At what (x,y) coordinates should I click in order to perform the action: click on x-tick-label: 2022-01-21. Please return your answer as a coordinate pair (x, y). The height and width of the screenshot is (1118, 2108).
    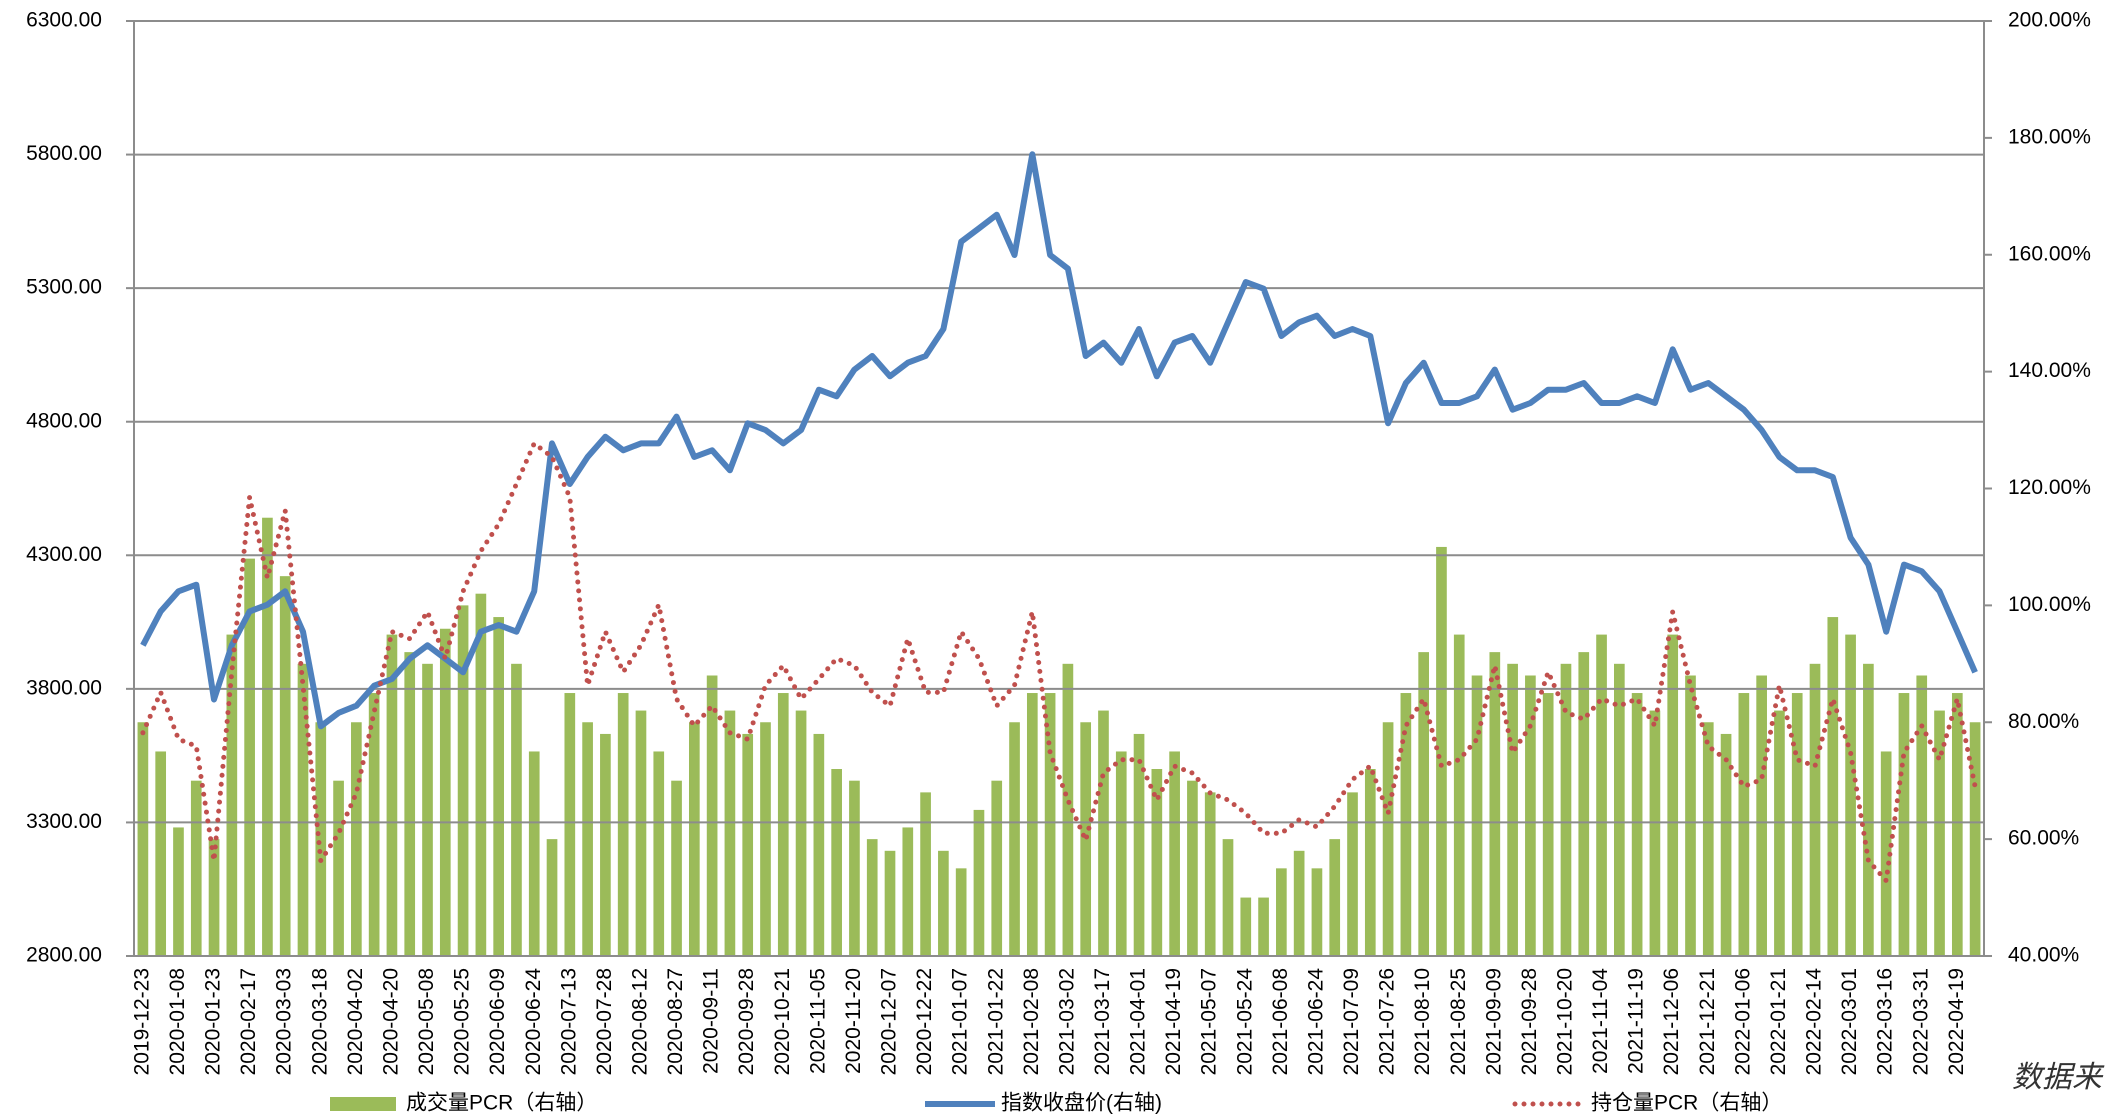
    Looking at the image, I should click on (1778, 1021).